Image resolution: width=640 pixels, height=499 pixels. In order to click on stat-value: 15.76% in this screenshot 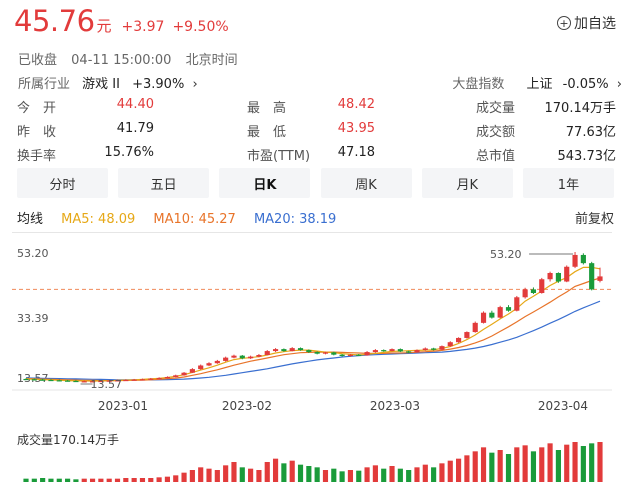, I will do `click(129, 152)`.